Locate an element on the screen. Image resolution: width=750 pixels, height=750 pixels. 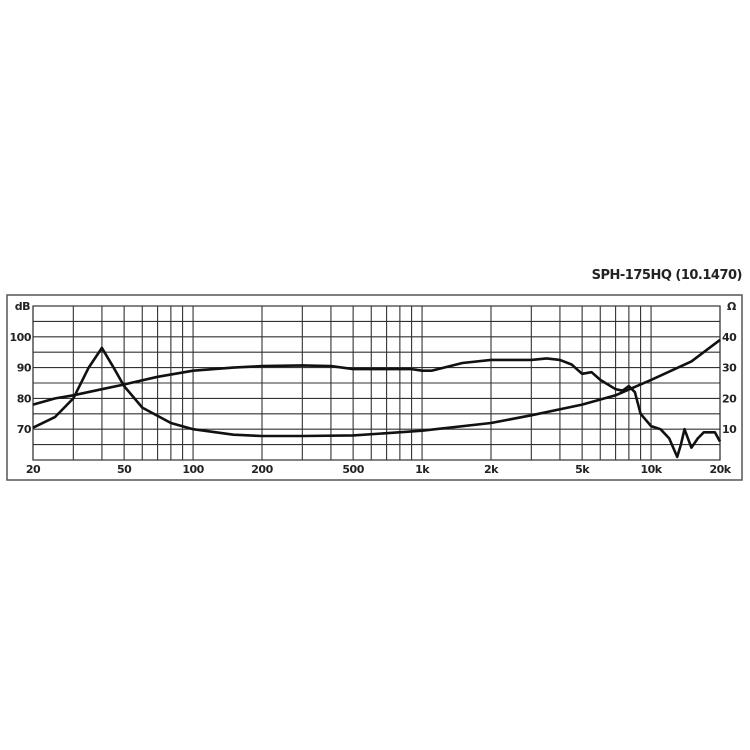
x-tick-label: 1k is located at coordinates (422, 469).